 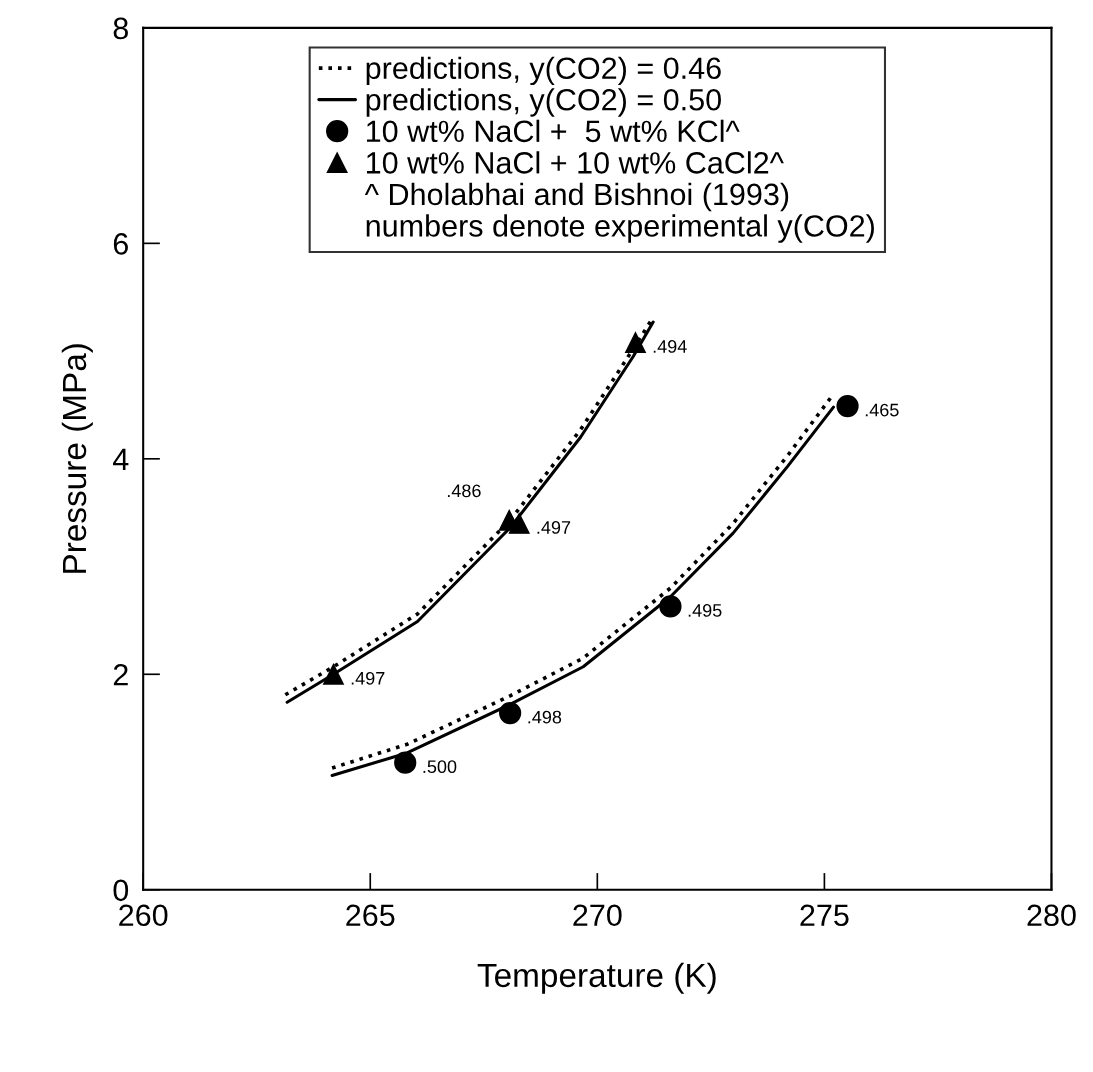 What do you see at coordinates (597, 915) in the screenshot?
I see `x-tick-label: 270` at bounding box center [597, 915].